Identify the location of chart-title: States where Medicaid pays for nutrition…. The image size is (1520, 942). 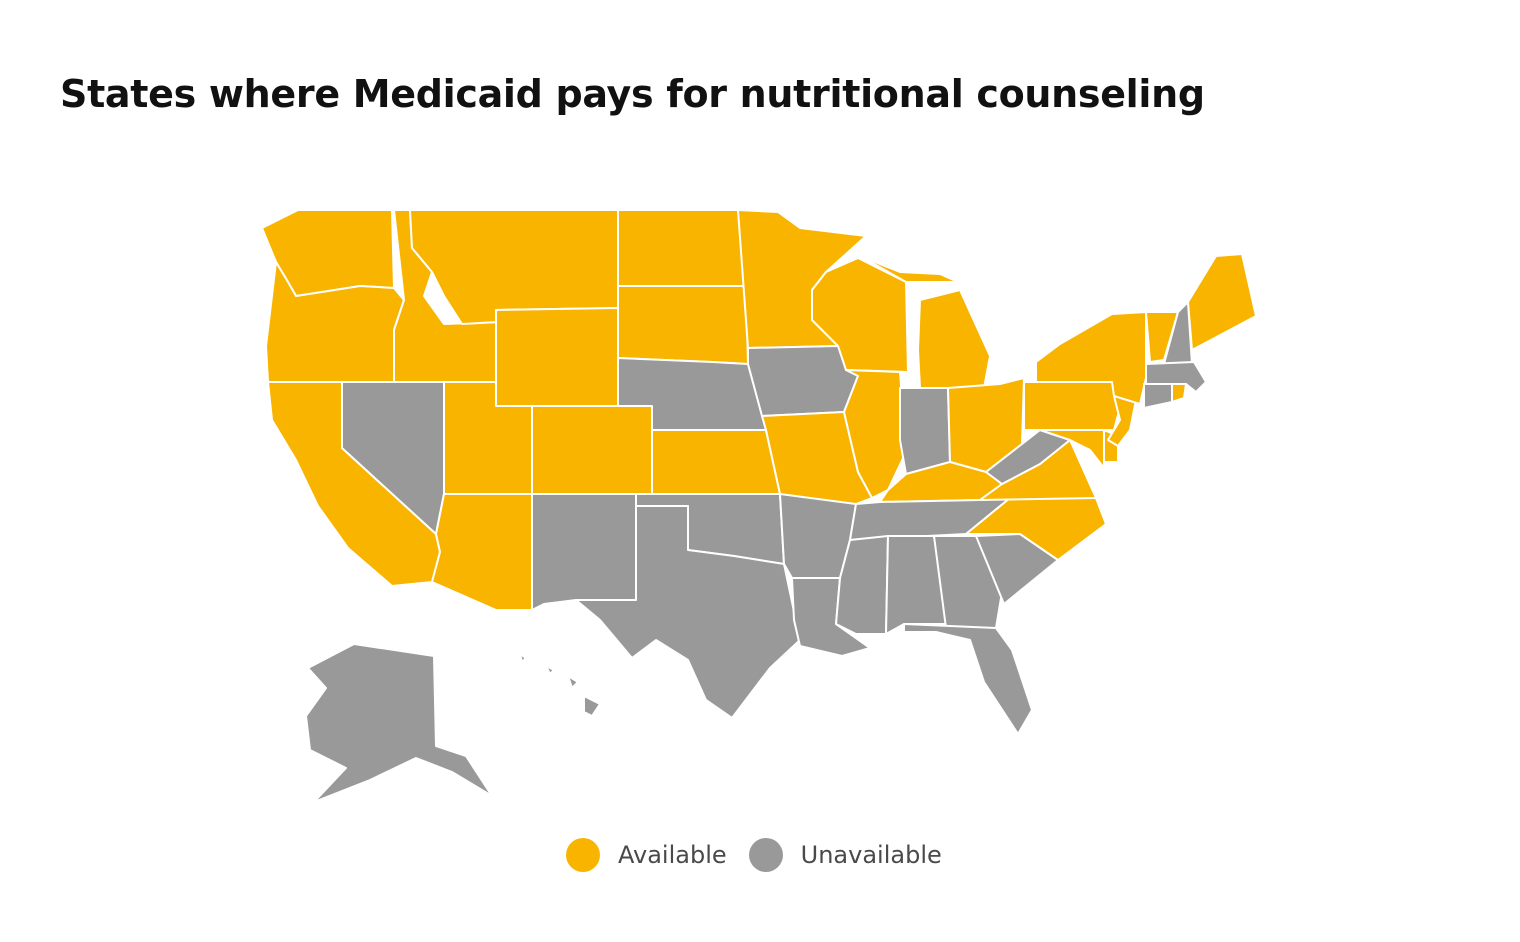
(632, 94).